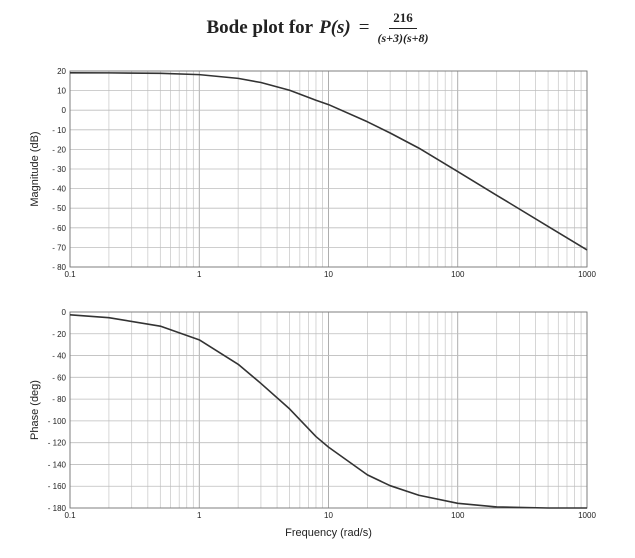  I want to click on fraction-numerator: 216, so click(403, 19).